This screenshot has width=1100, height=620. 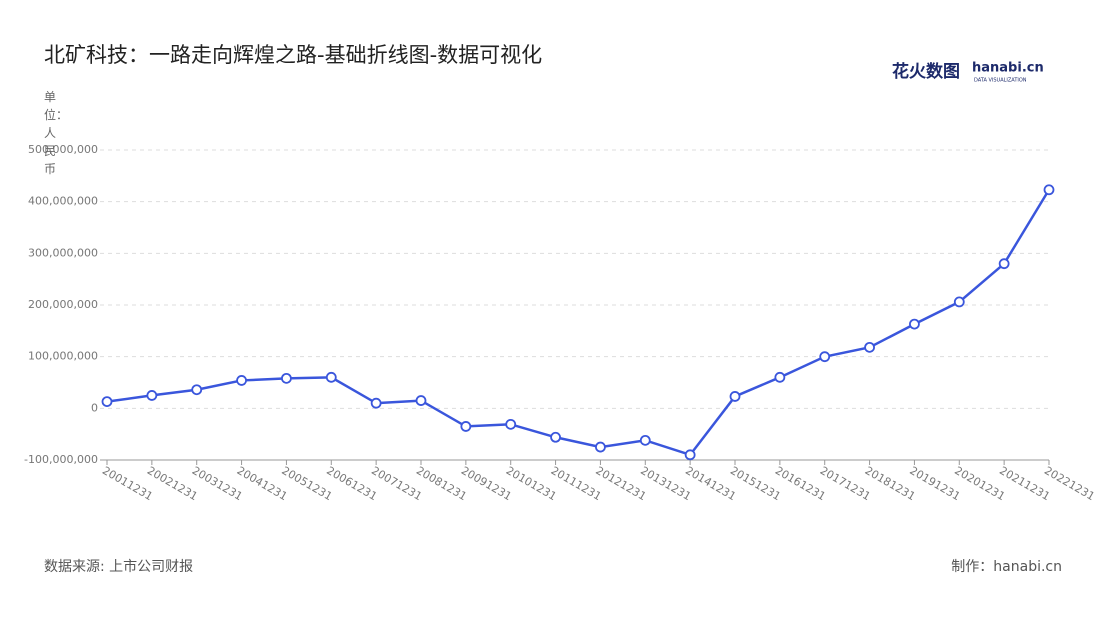 What do you see at coordinates (351, 483) in the screenshot?
I see `x-tick-label: 20061231` at bounding box center [351, 483].